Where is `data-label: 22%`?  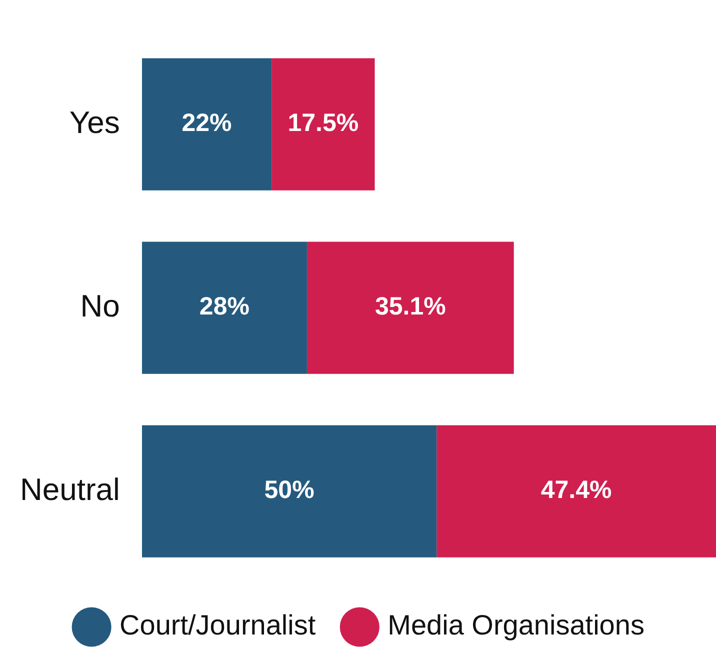
data-label: 22% is located at coordinates (207, 123).